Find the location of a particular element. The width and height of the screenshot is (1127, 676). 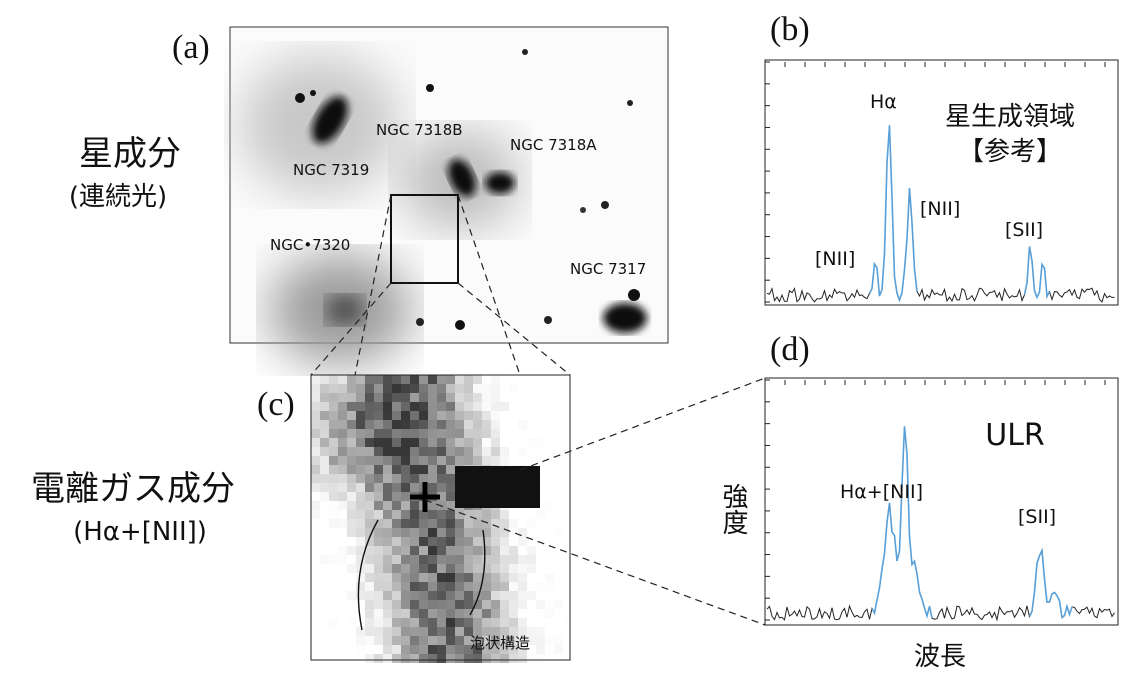

zoom-lines is located at coordinates (440, 285).